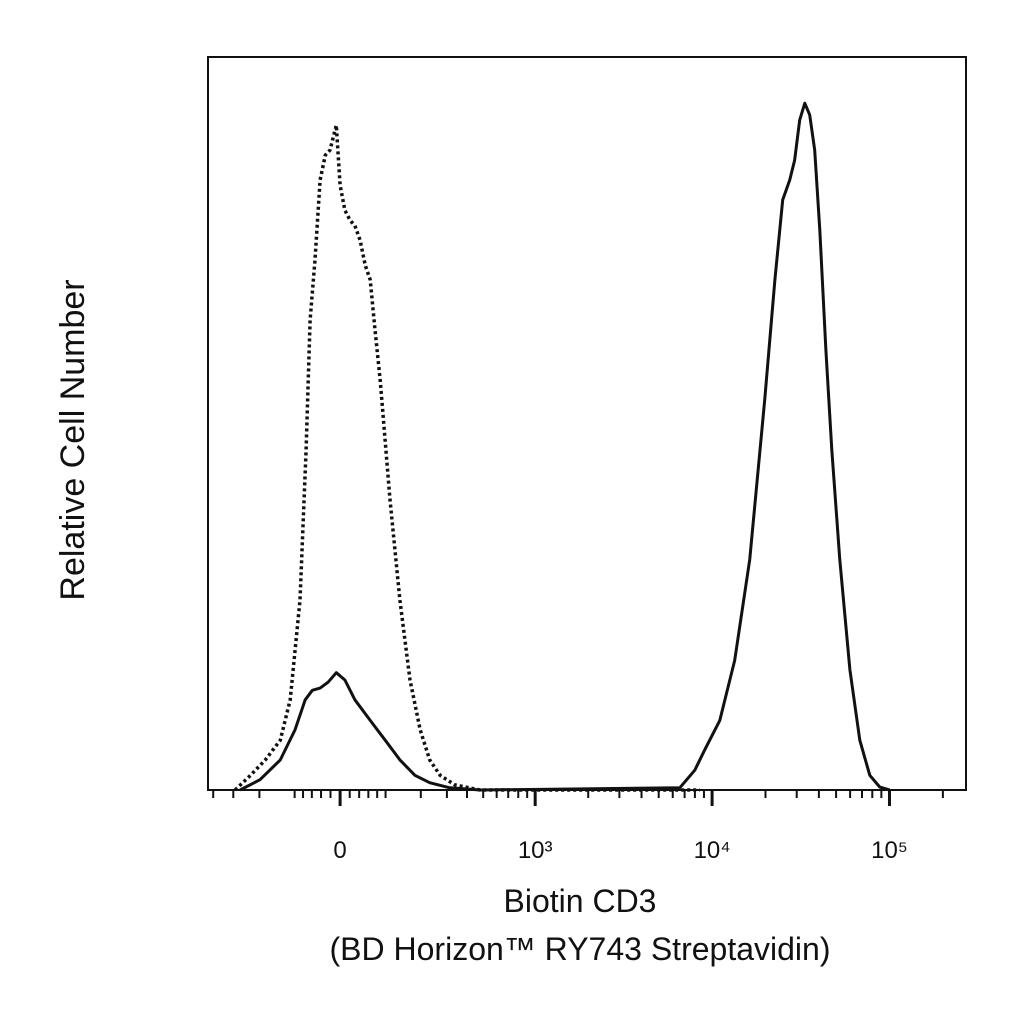  What do you see at coordinates (580, 949) in the screenshot?
I see `x-axis-label: (BD Horizon™ RY743 Streptavidin)` at bounding box center [580, 949].